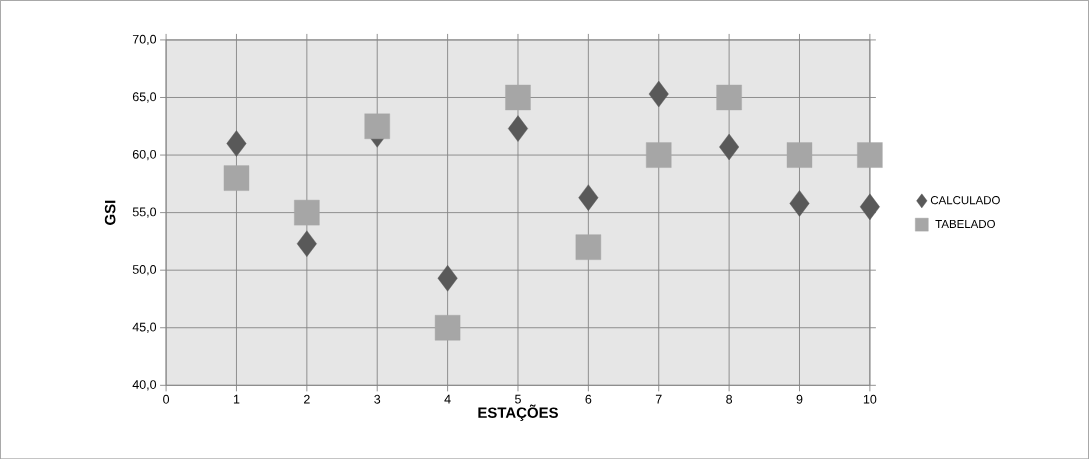 The width and height of the screenshot is (1089, 459). Describe the element at coordinates (377, 399) in the screenshot. I see `x-tick-label: 3` at that location.